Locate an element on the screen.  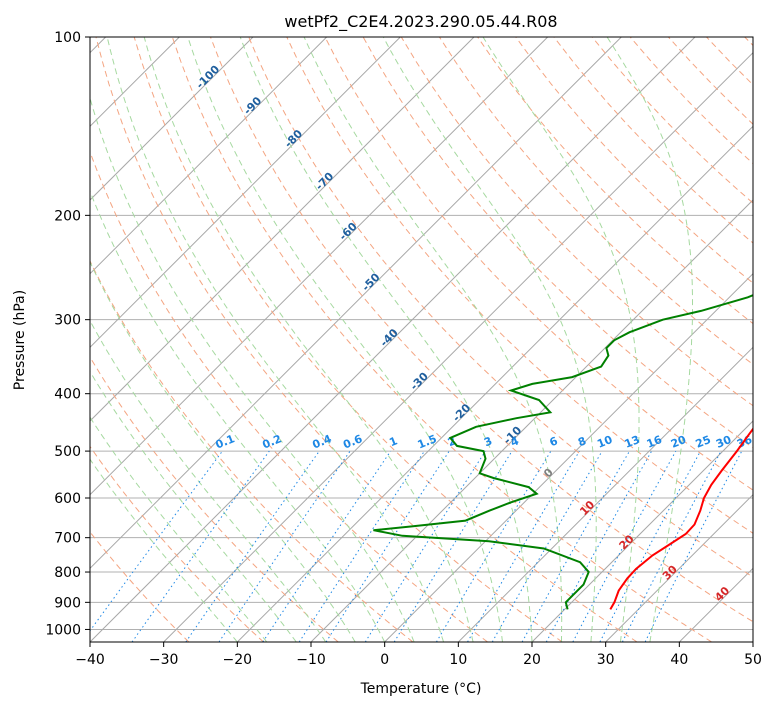
mixing-ratio-label: 6 is located at coordinates (554, 441).